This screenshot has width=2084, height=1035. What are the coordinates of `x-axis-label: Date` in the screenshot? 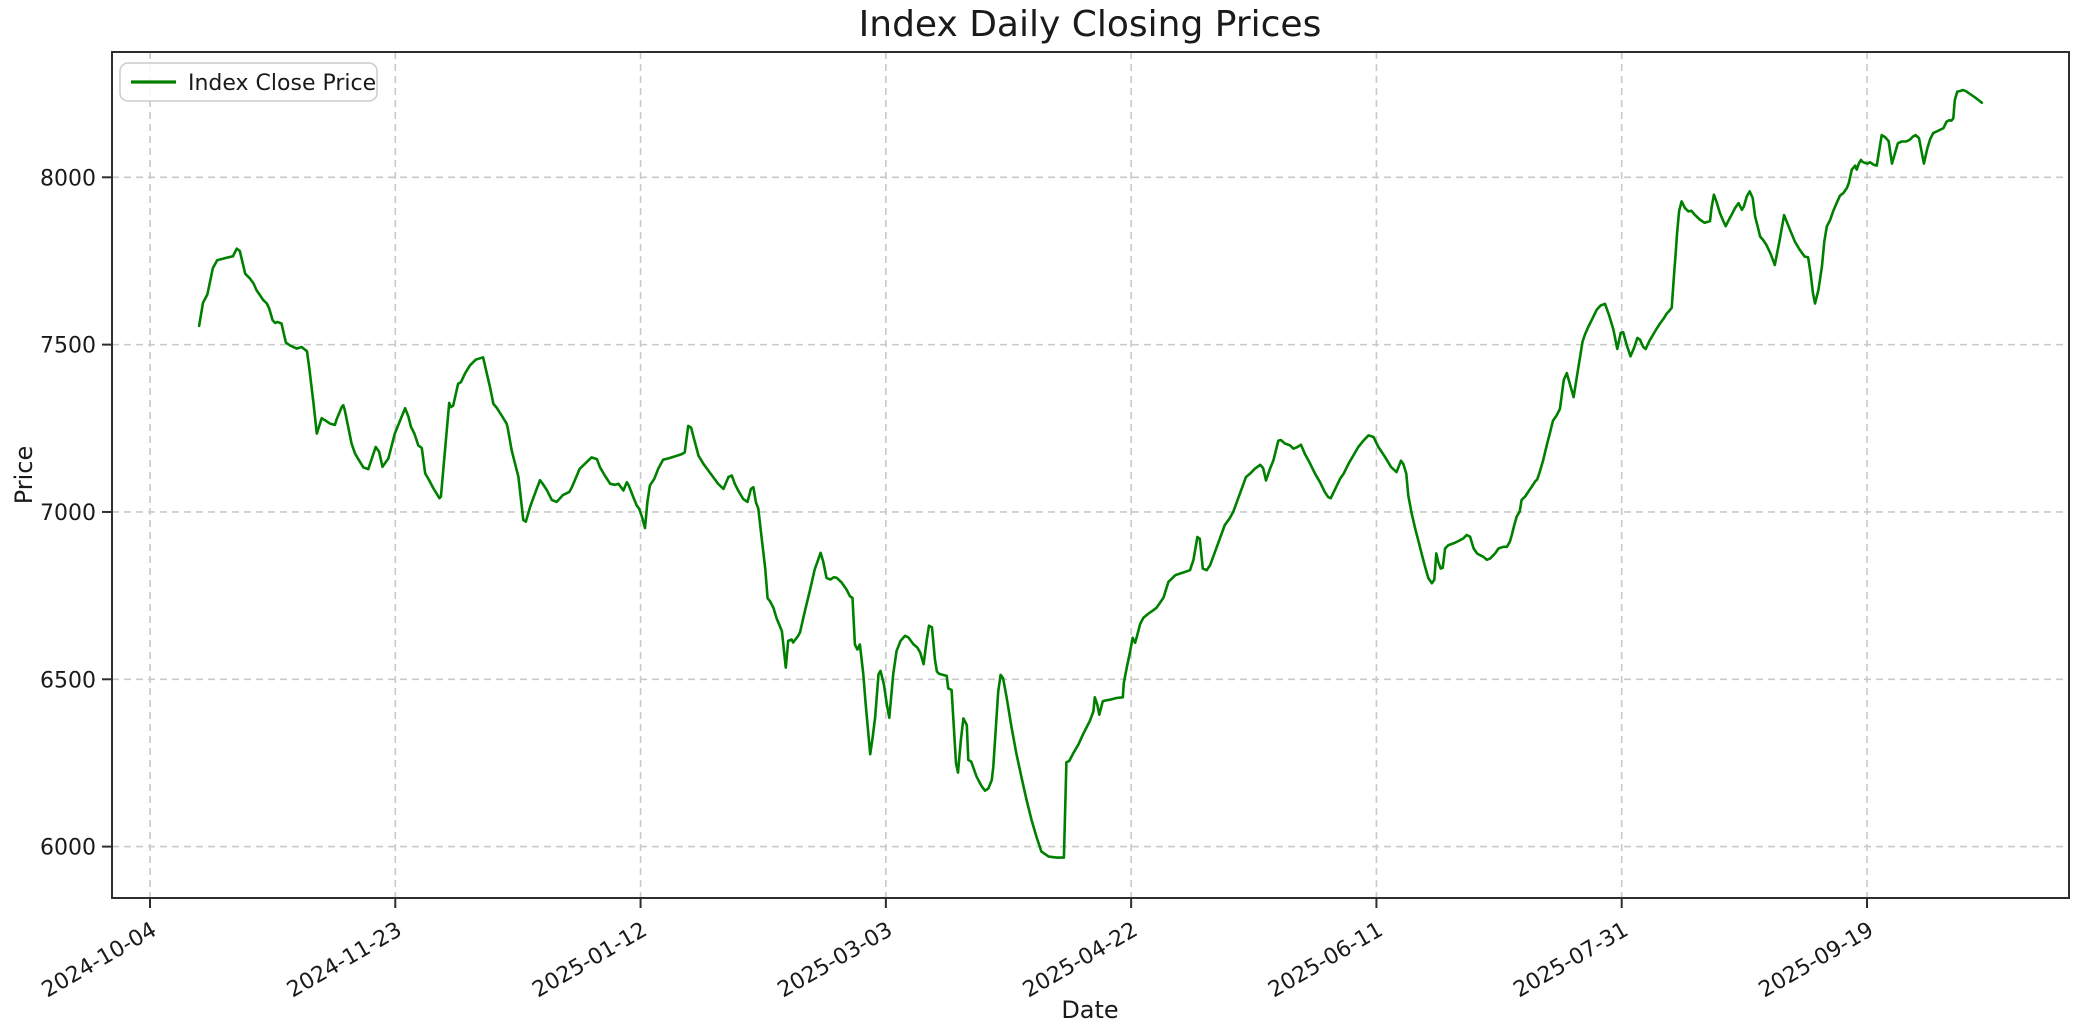 It's located at (1089, 1010).